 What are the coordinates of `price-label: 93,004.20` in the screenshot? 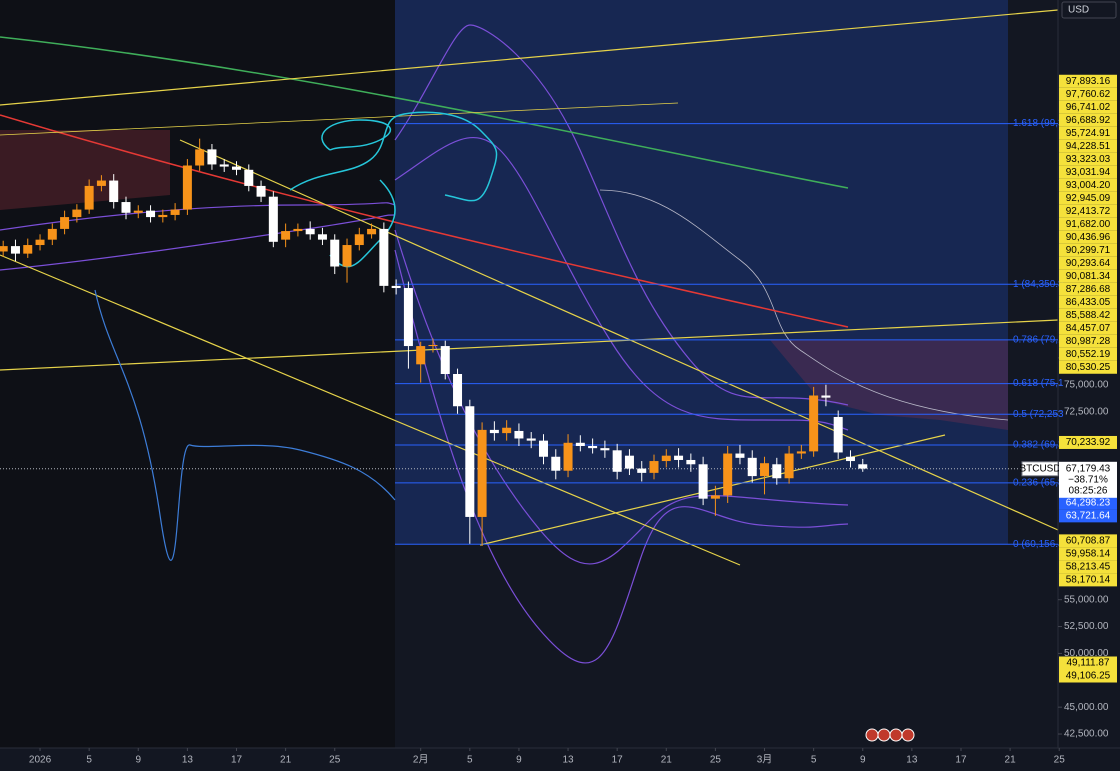 It's located at (1088, 185).